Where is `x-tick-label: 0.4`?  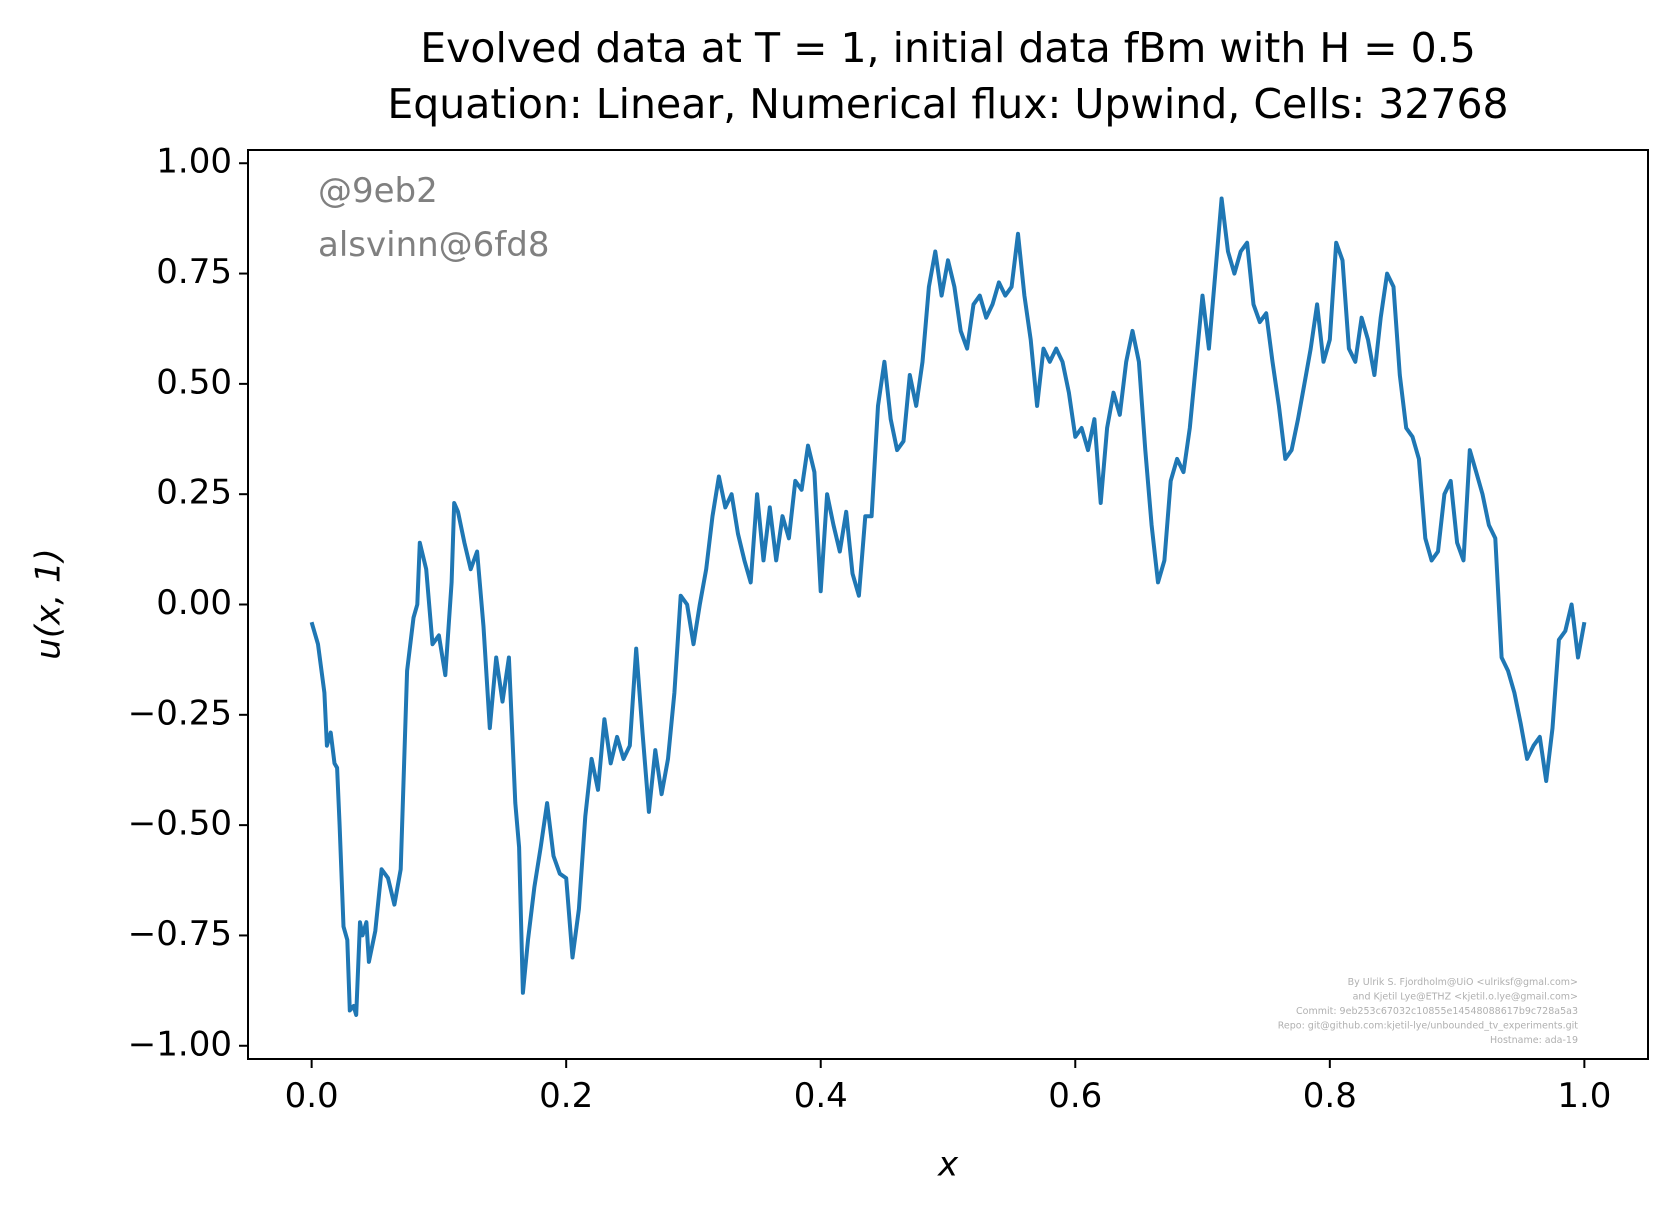
x-tick-label: 0.4 is located at coordinates (821, 1096).